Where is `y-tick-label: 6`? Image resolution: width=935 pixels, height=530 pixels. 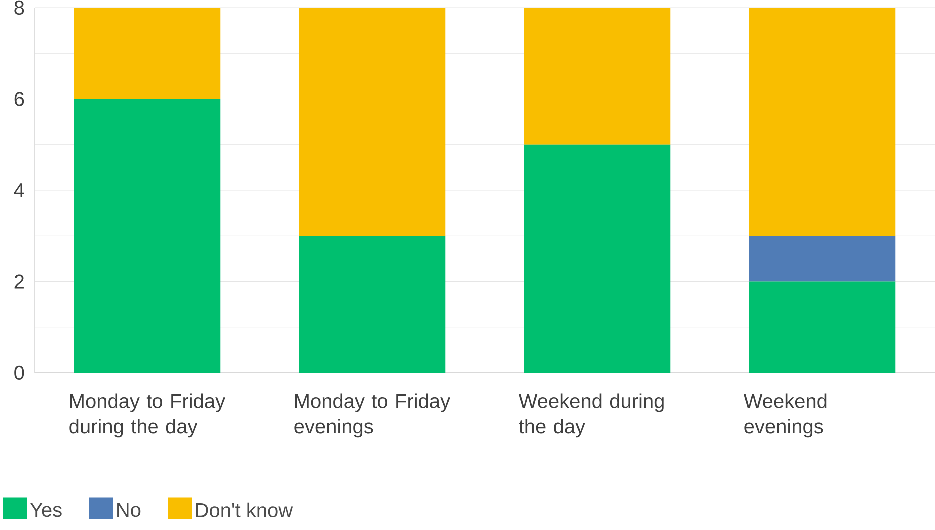
y-tick-label: 6 is located at coordinates (19, 99).